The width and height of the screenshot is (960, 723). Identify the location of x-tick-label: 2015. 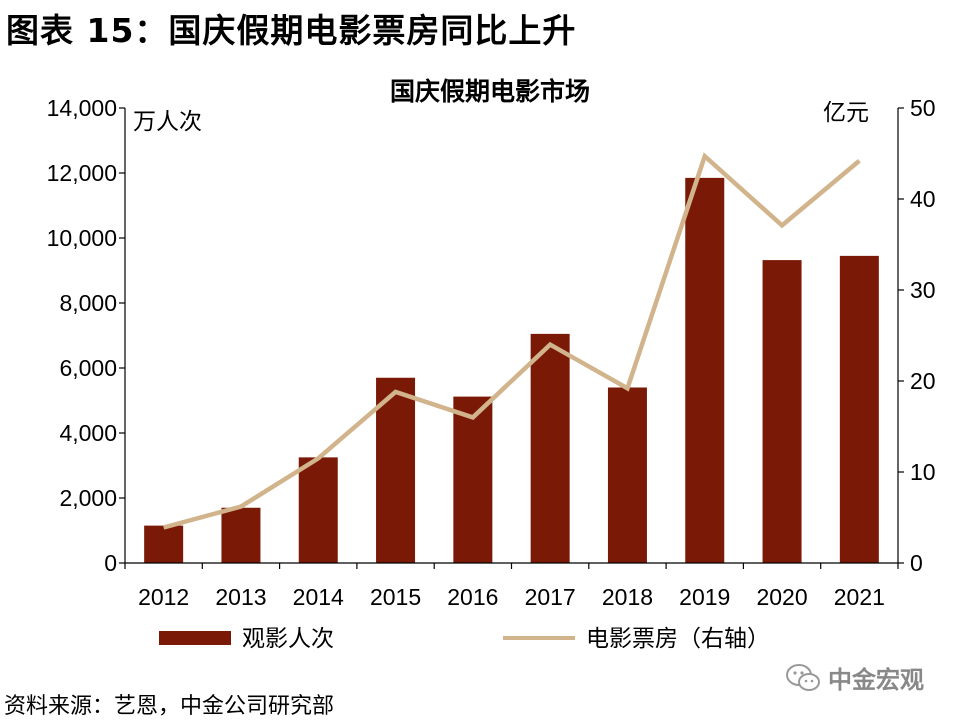
(395, 597).